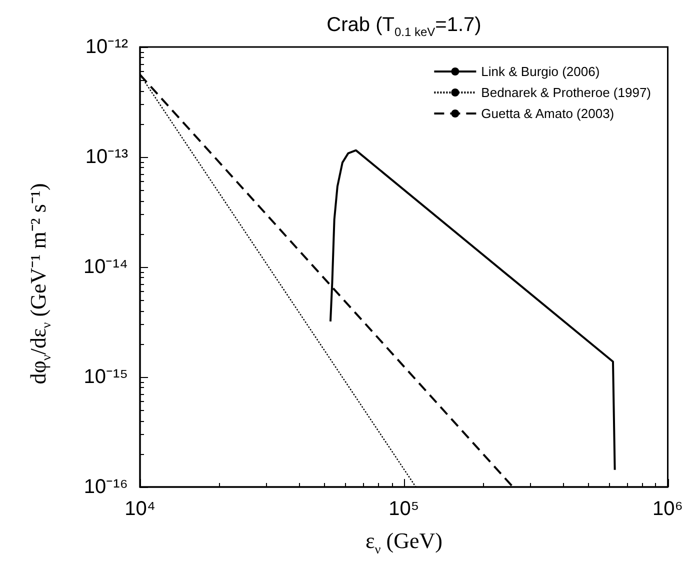  Describe the element at coordinates (404, 543) in the screenshot. I see `x-axis-title: ε$_{ν}$ (GeV)` at that location.